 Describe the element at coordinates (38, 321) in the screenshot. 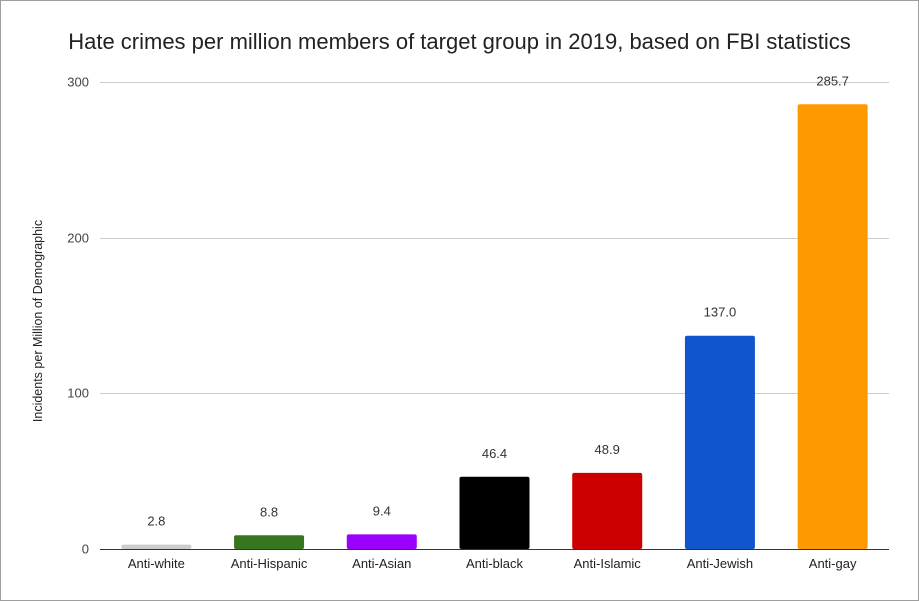

I see `y-axis-title: Incidents per Million of Demographic` at that location.